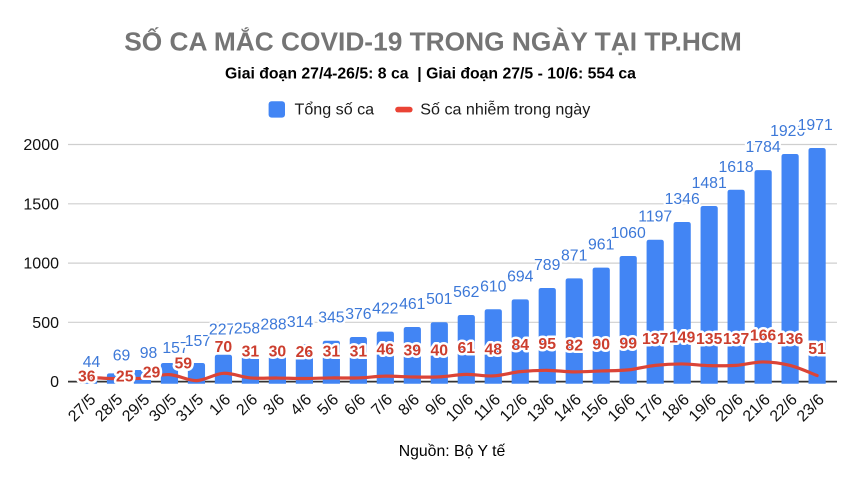  Describe the element at coordinates (125, 377) in the screenshot. I see `svg-text: 25` at that location.